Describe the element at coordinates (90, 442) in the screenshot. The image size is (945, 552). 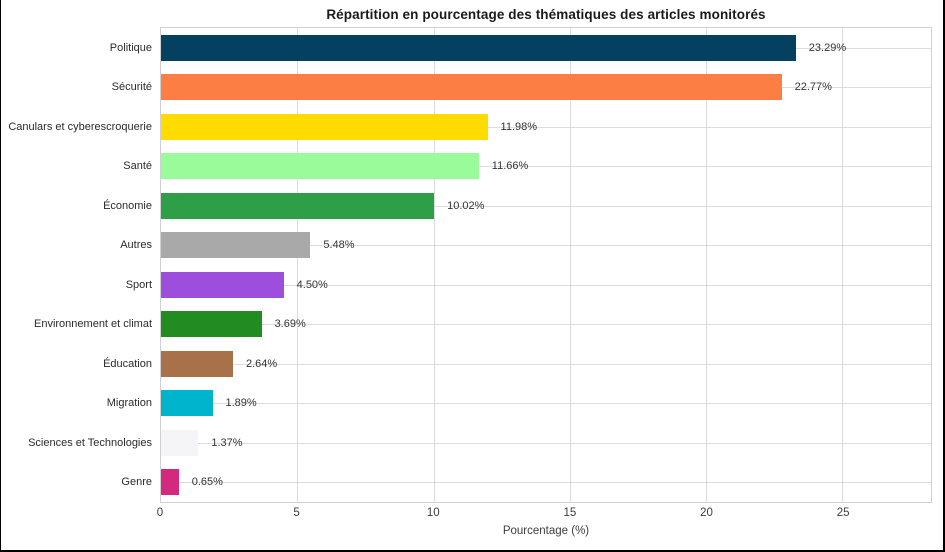
I see `category-label: Sciences et Technologies` at that location.